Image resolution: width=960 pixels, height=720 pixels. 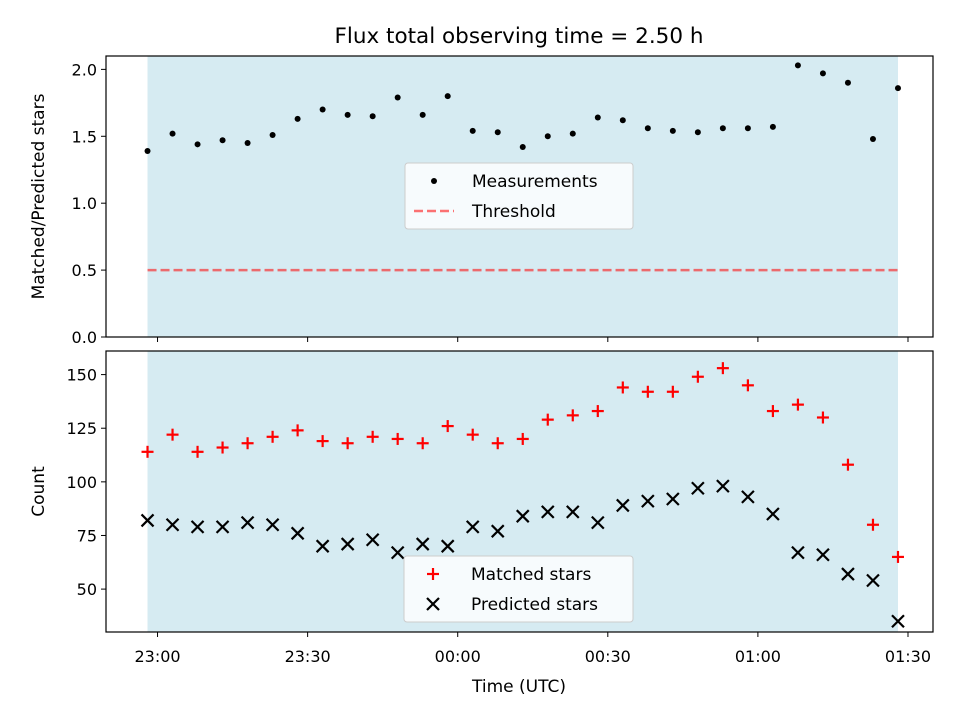 What do you see at coordinates (608, 656) in the screenshot?
I see `x-tick-label: 00:30` at bounding box center [608, 656].